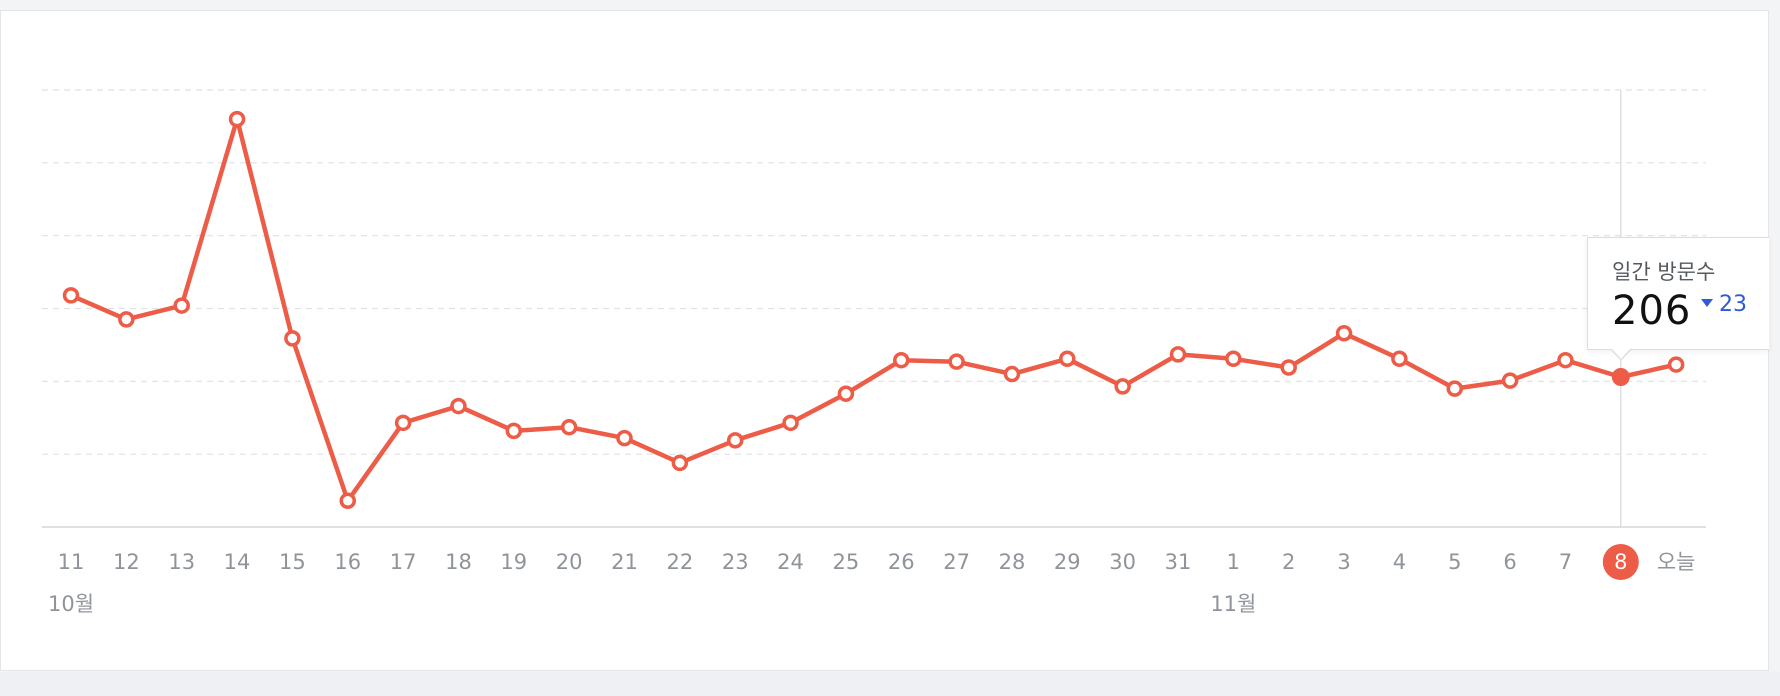 Image resolution: width=1780 pixels, height=696 pixels. What do you see at coordinates (1664, 272) in the screenshot?
I see `tooltip-title: 일간 방문수` at bounding box center [1664, 272].